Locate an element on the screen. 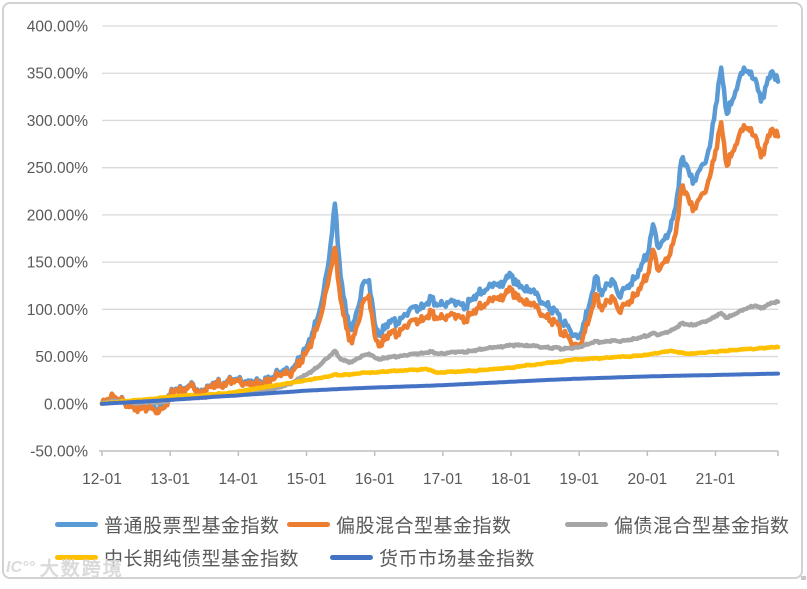 This screenshot has width=807, height=589. legend-item-4: 中长期纯债型基金指数 is located at coordinates (177, 557).